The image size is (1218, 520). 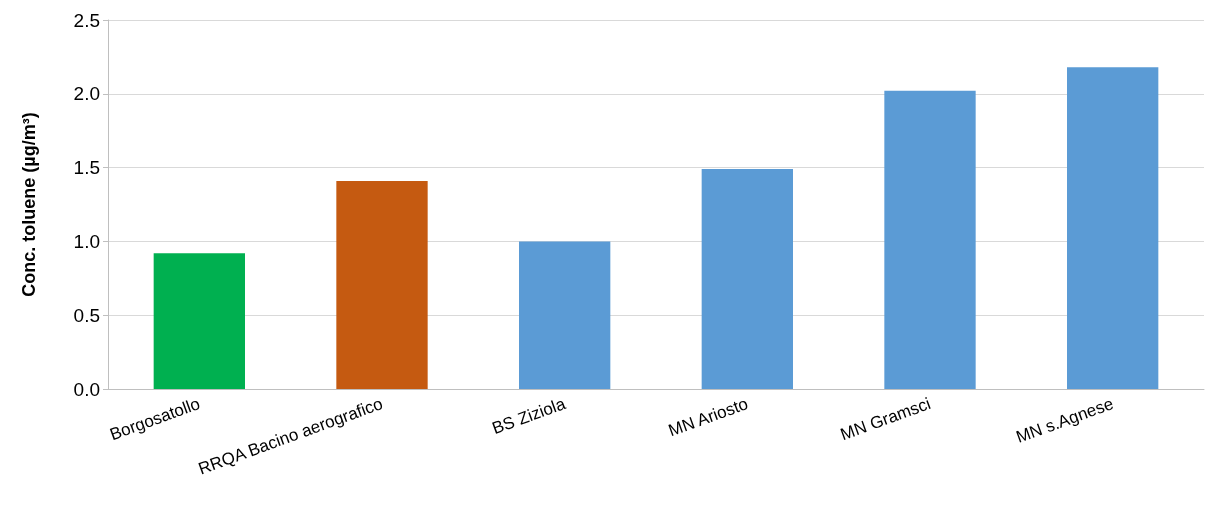 What do you see at coordinates (86, 168) in the screenshot?
I see `y-tick-label: 1.5` at bounding box center [86, 168].